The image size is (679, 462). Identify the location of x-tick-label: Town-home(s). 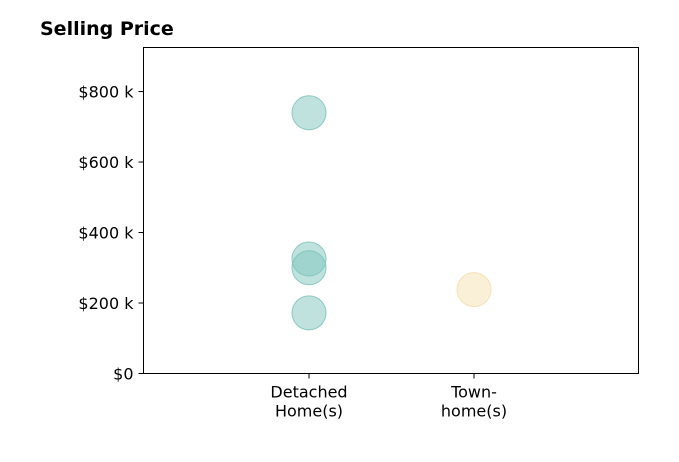
(474, 402).